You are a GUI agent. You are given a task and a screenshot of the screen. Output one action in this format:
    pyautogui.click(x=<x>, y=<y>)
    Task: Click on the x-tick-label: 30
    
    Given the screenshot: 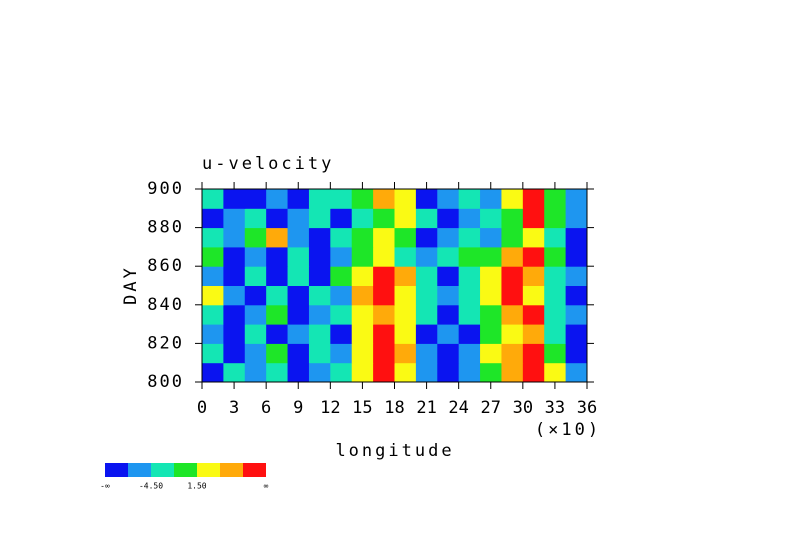 What is the action you would take?
    pyautogui.click(x=523, y=408)
    